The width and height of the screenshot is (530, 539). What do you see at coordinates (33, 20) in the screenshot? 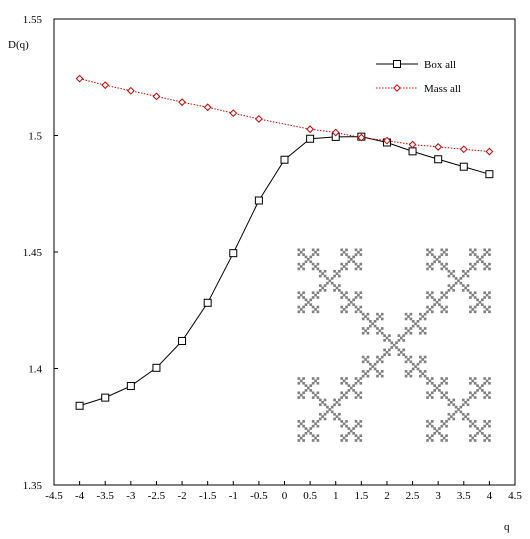
I see `y-tick-label: 1.55` at bounding box center [33, 20].